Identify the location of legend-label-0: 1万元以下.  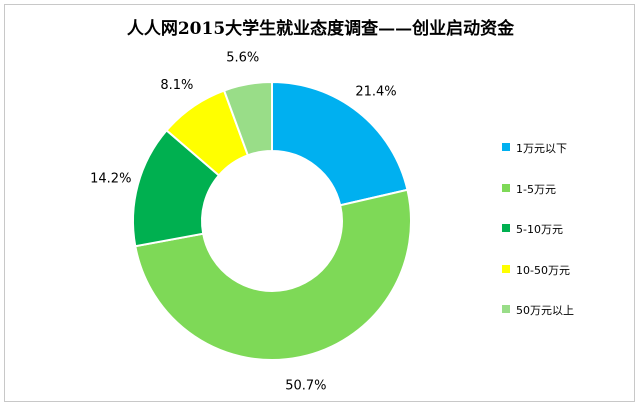
(541, 148).